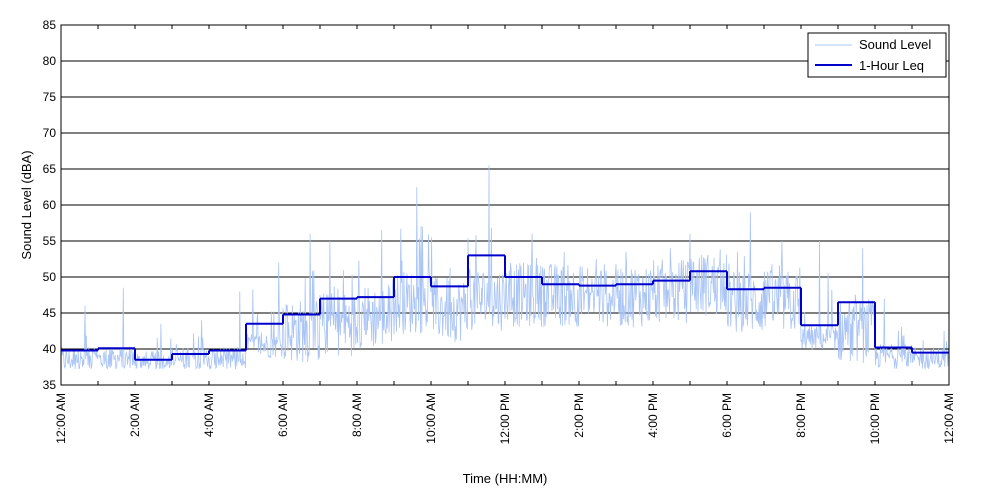  Describe the element at coordinates (135, 415) in the screenshot. I see `x-tick-label: 2:00 AM` at that location.